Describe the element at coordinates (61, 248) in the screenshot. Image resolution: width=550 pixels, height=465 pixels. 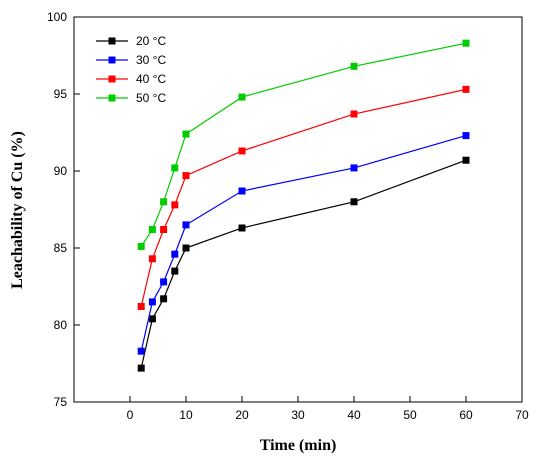
I see `y-tick-label: 85` at that location.